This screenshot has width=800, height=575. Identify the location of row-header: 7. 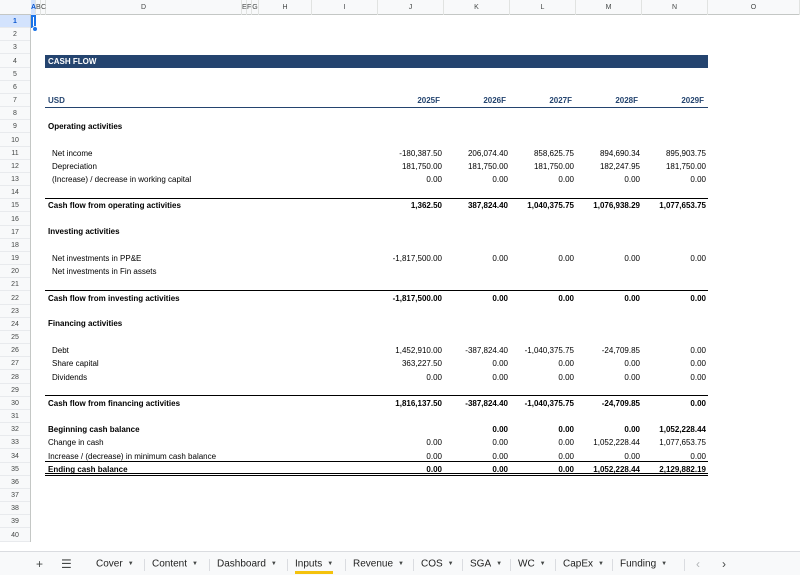
(15, 101).